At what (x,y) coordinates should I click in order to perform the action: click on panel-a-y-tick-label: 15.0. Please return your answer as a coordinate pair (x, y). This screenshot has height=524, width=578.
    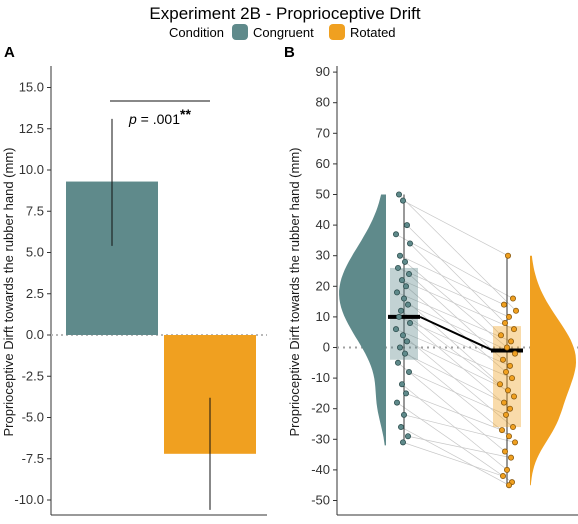
    Looking at the image, I should click on (31, 87).